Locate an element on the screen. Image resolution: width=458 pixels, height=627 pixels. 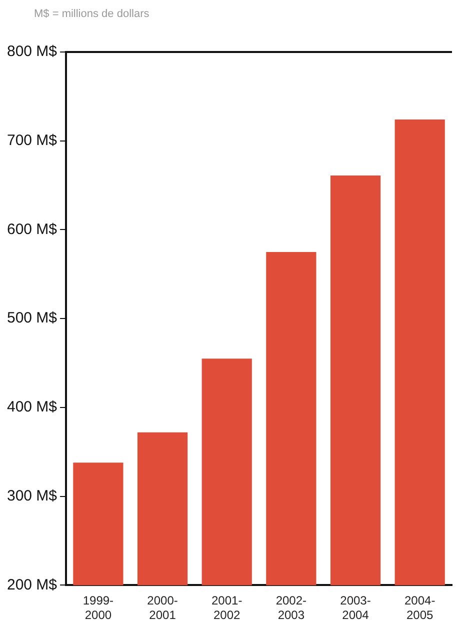
y-tick-label: 700 M$ is located at coordinates (32, 141).